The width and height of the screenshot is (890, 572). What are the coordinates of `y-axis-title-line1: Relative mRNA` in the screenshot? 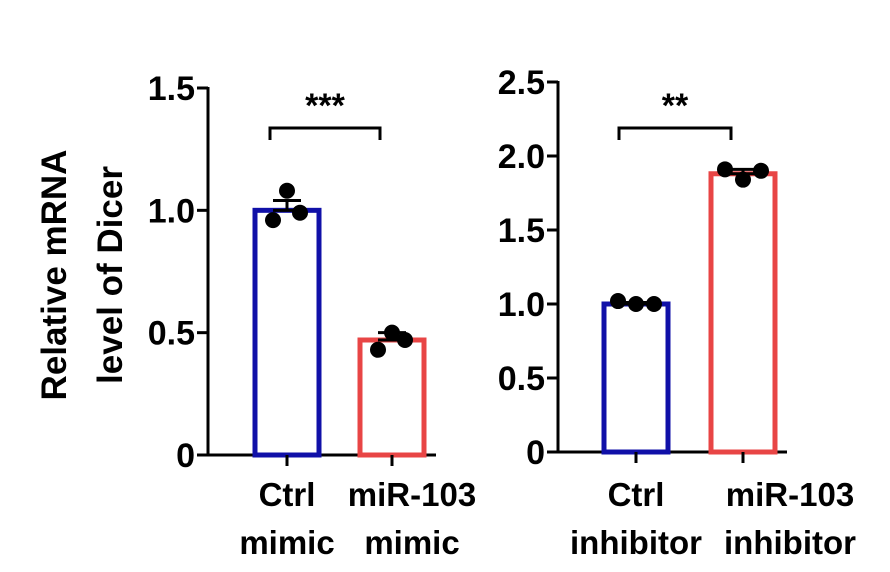 It's located at (54, 275).